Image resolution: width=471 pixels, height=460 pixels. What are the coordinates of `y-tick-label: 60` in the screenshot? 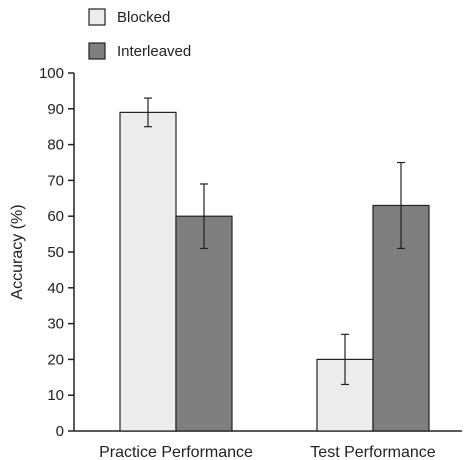 It's located at (55, 216).